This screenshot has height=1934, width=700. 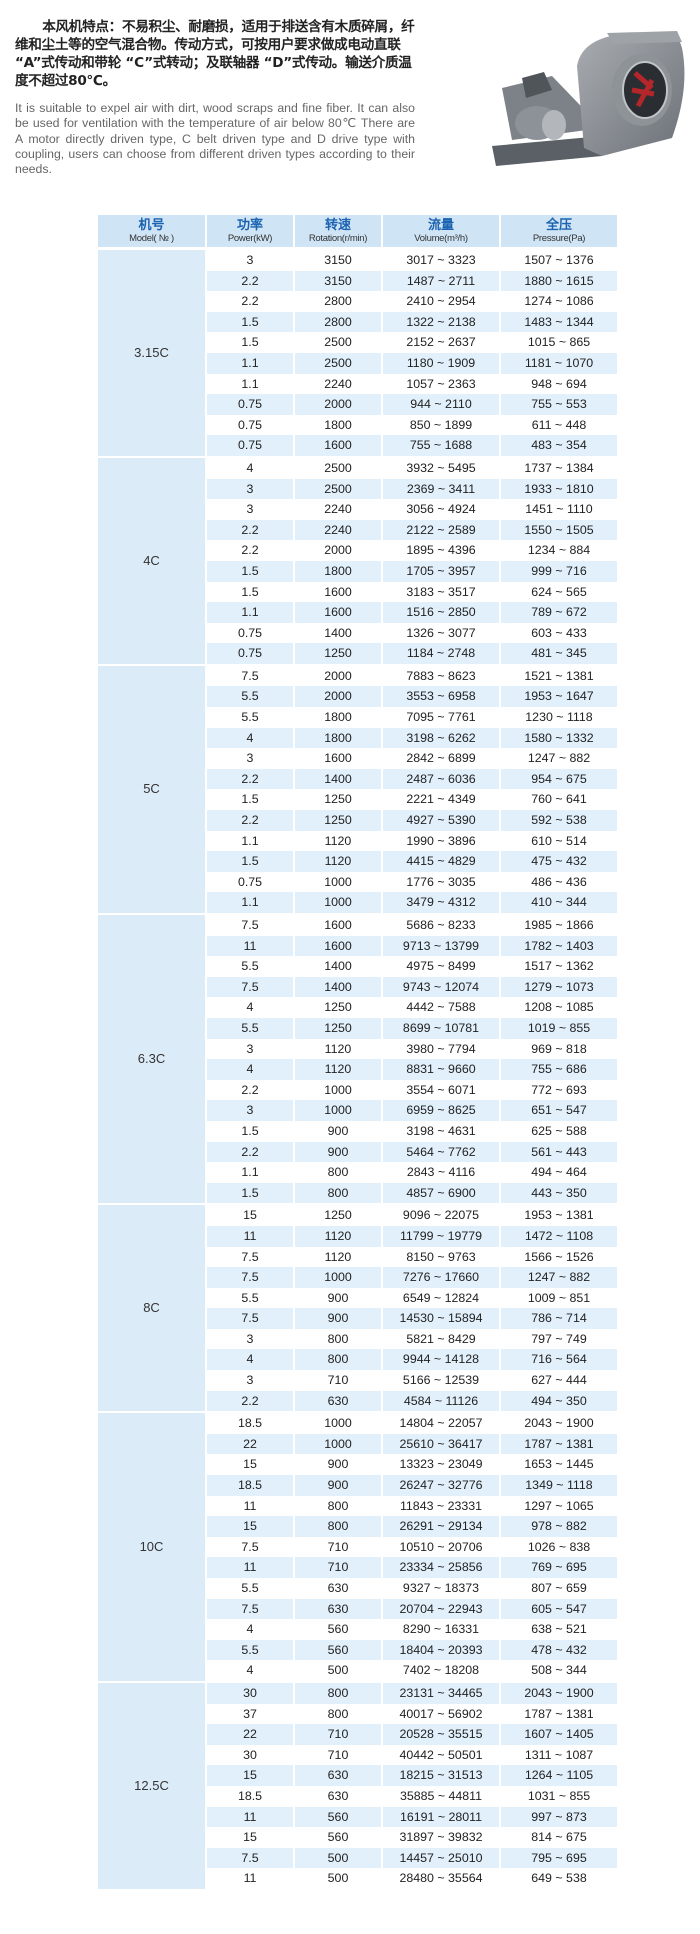 I want to click on pressure-cell: 769 ~ 695, so click(x=559, y=1567).